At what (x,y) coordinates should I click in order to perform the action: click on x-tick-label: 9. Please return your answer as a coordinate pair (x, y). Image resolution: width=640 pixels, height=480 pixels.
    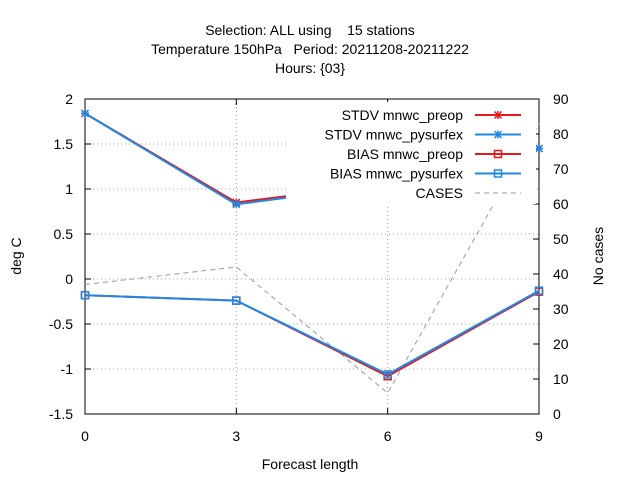
    Looking at the image, I should click on (539, 436).